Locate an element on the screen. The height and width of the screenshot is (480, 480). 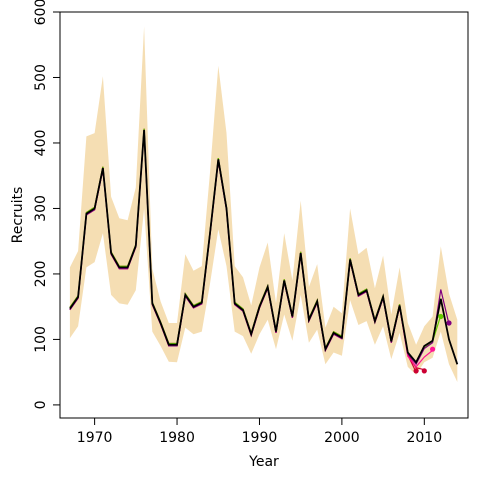
retrospective-point-2013 is located at coordinates (449, 323).